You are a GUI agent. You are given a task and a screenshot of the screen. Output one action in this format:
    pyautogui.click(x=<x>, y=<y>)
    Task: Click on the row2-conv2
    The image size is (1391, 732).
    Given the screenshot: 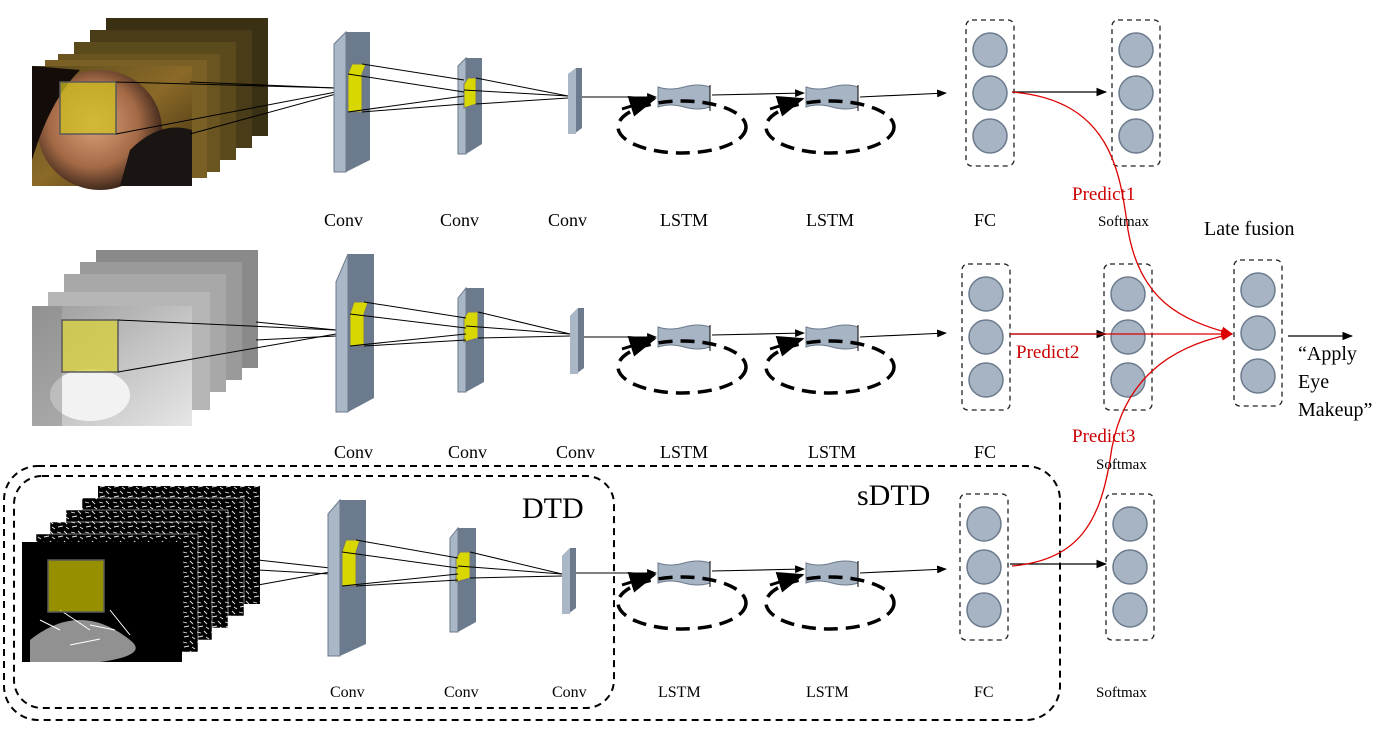 What is the action you would take?
    pyautogui.click(x=470, y=339)
    